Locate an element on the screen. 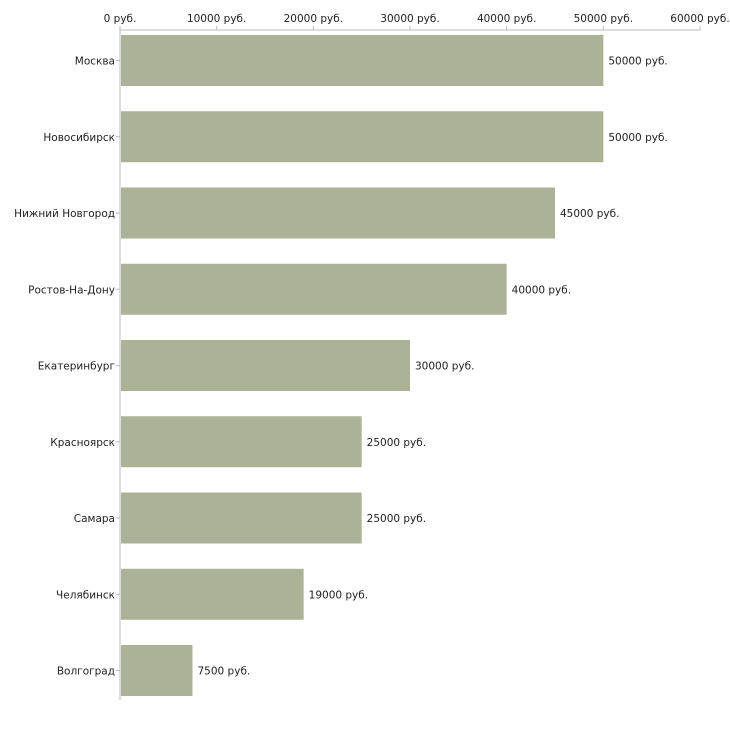  value-label: 45000 руб. is located at coordinates (589, 214).